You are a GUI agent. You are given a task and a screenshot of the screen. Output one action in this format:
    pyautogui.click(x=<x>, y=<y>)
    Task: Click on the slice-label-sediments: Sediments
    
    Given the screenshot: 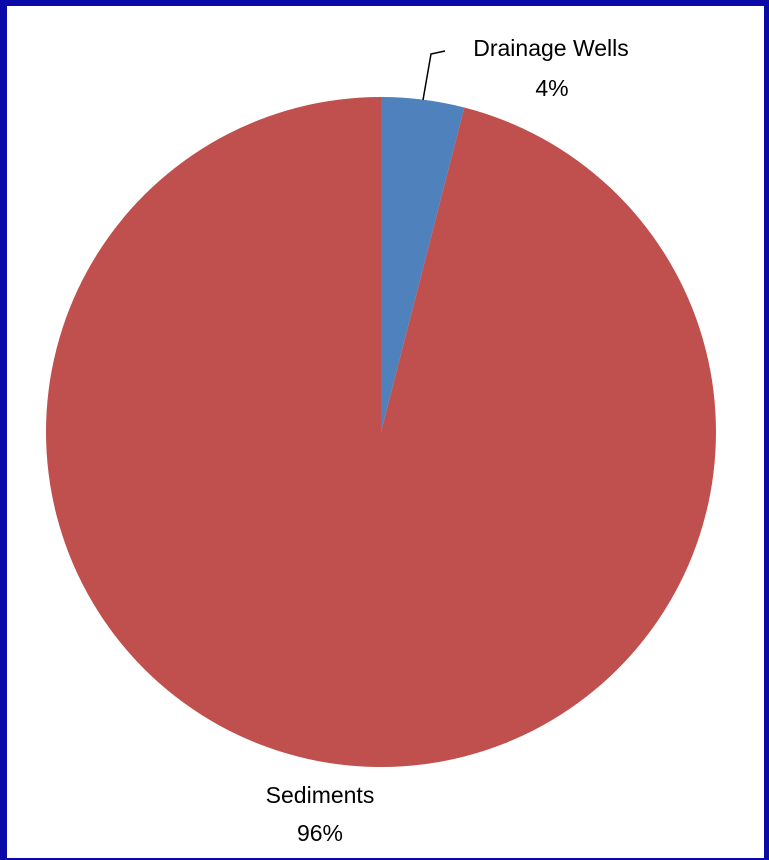 What is the action you would take?
    pyautogui.click(x=320, y=795)
    